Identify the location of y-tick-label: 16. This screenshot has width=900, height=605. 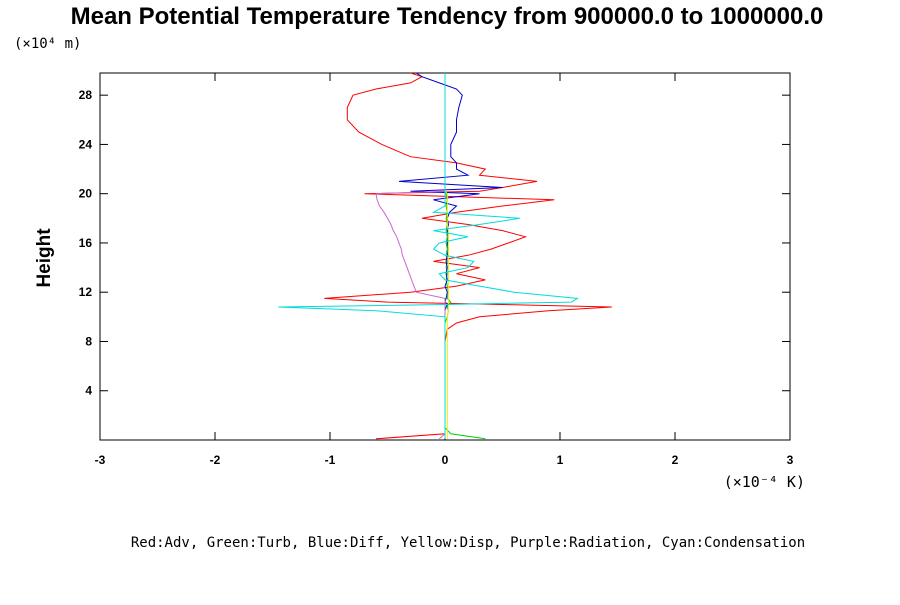
(86, 243).